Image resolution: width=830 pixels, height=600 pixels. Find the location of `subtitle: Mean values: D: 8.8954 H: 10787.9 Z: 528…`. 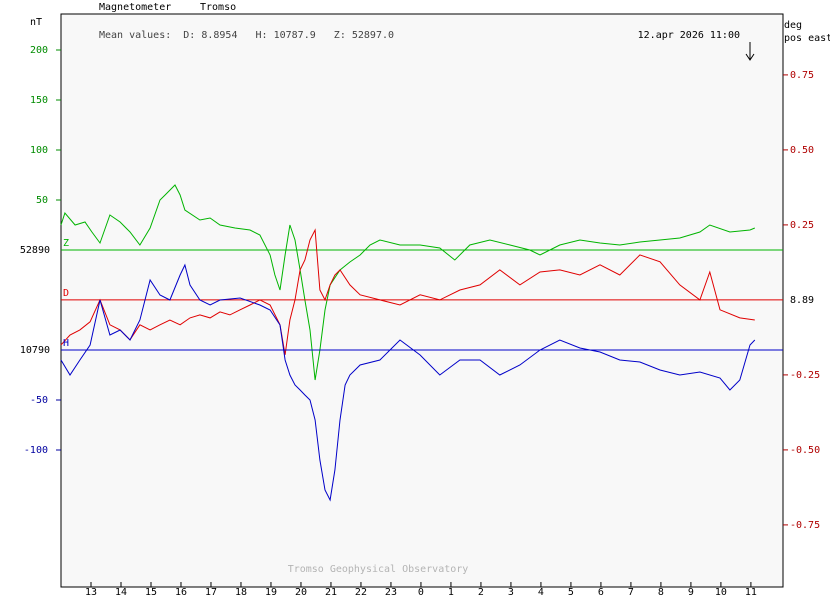

subtitle: Mean values: D: 8.8954 H: 10787.9 Z: 528… is located at coordinates (246, 35).